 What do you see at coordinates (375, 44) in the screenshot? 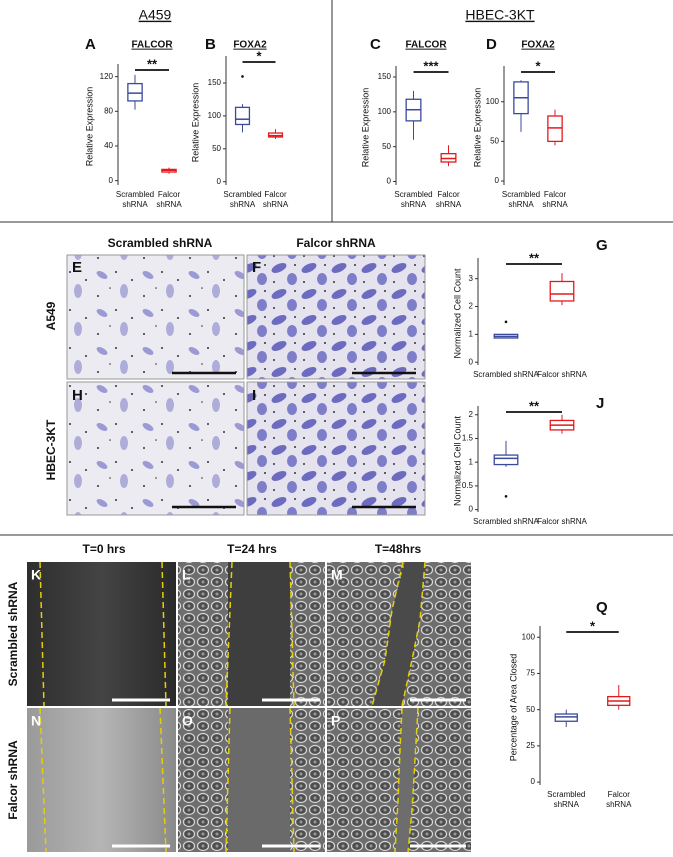
I see `panel-letter: C` at bounding box center [375, 44].